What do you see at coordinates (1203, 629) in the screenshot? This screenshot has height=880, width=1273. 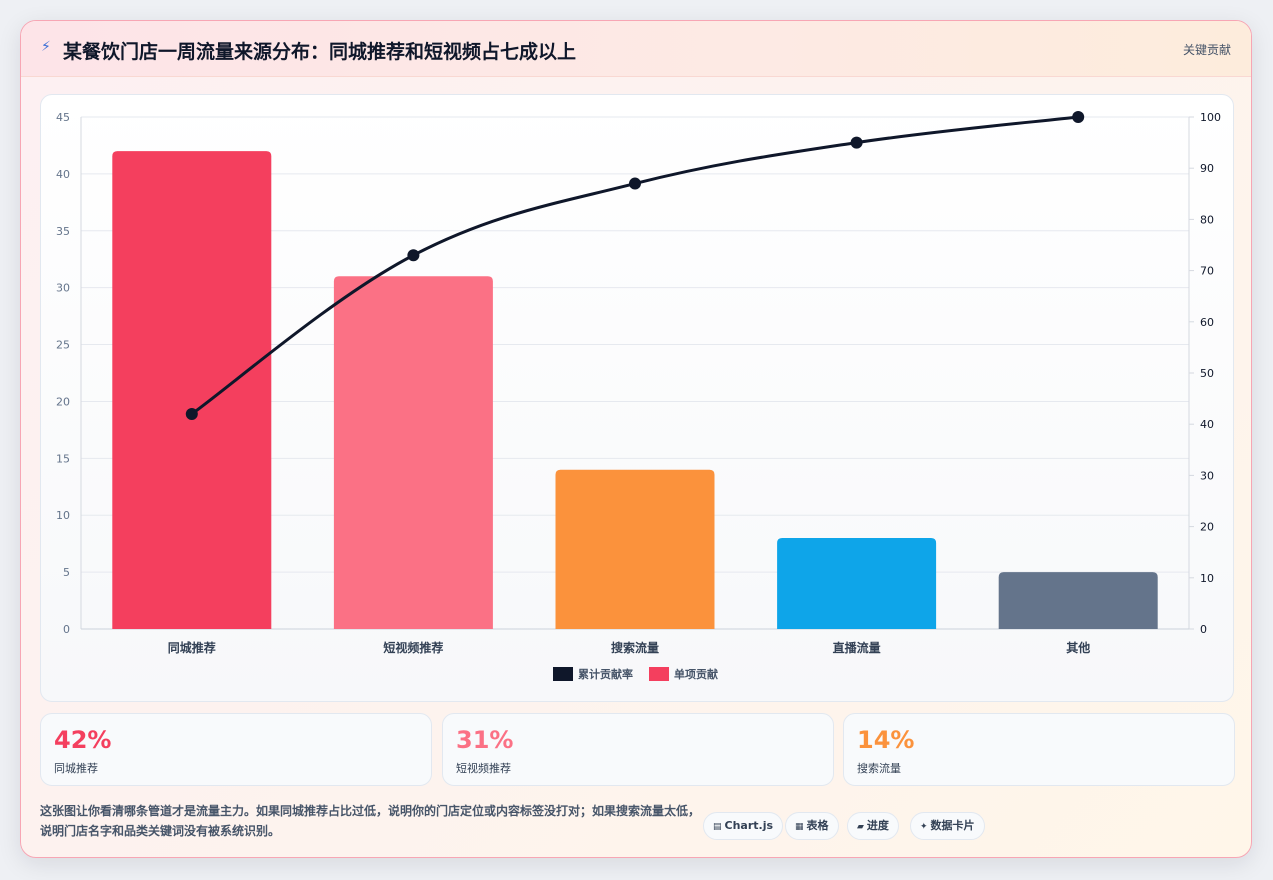 I see `y-right-tick-label: 0` at bounding box center [1203, 629].